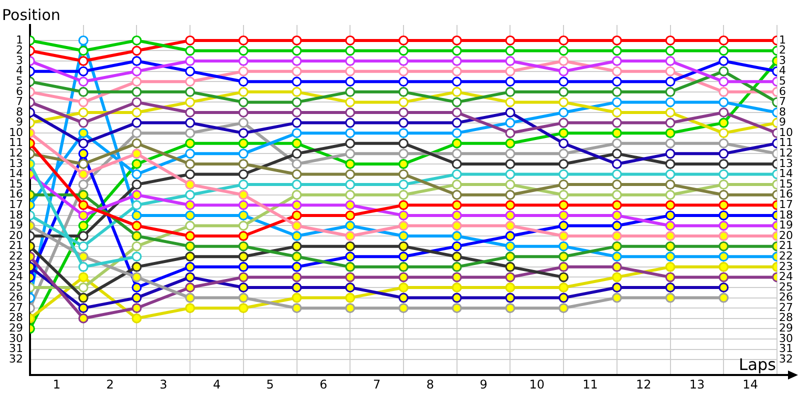 The width and height of the screenshot is (800, 400). What do you see at coordinates (644, 384) in the screenshot?
I see `x-tick-label: 12` at bounding box center [644, 384].